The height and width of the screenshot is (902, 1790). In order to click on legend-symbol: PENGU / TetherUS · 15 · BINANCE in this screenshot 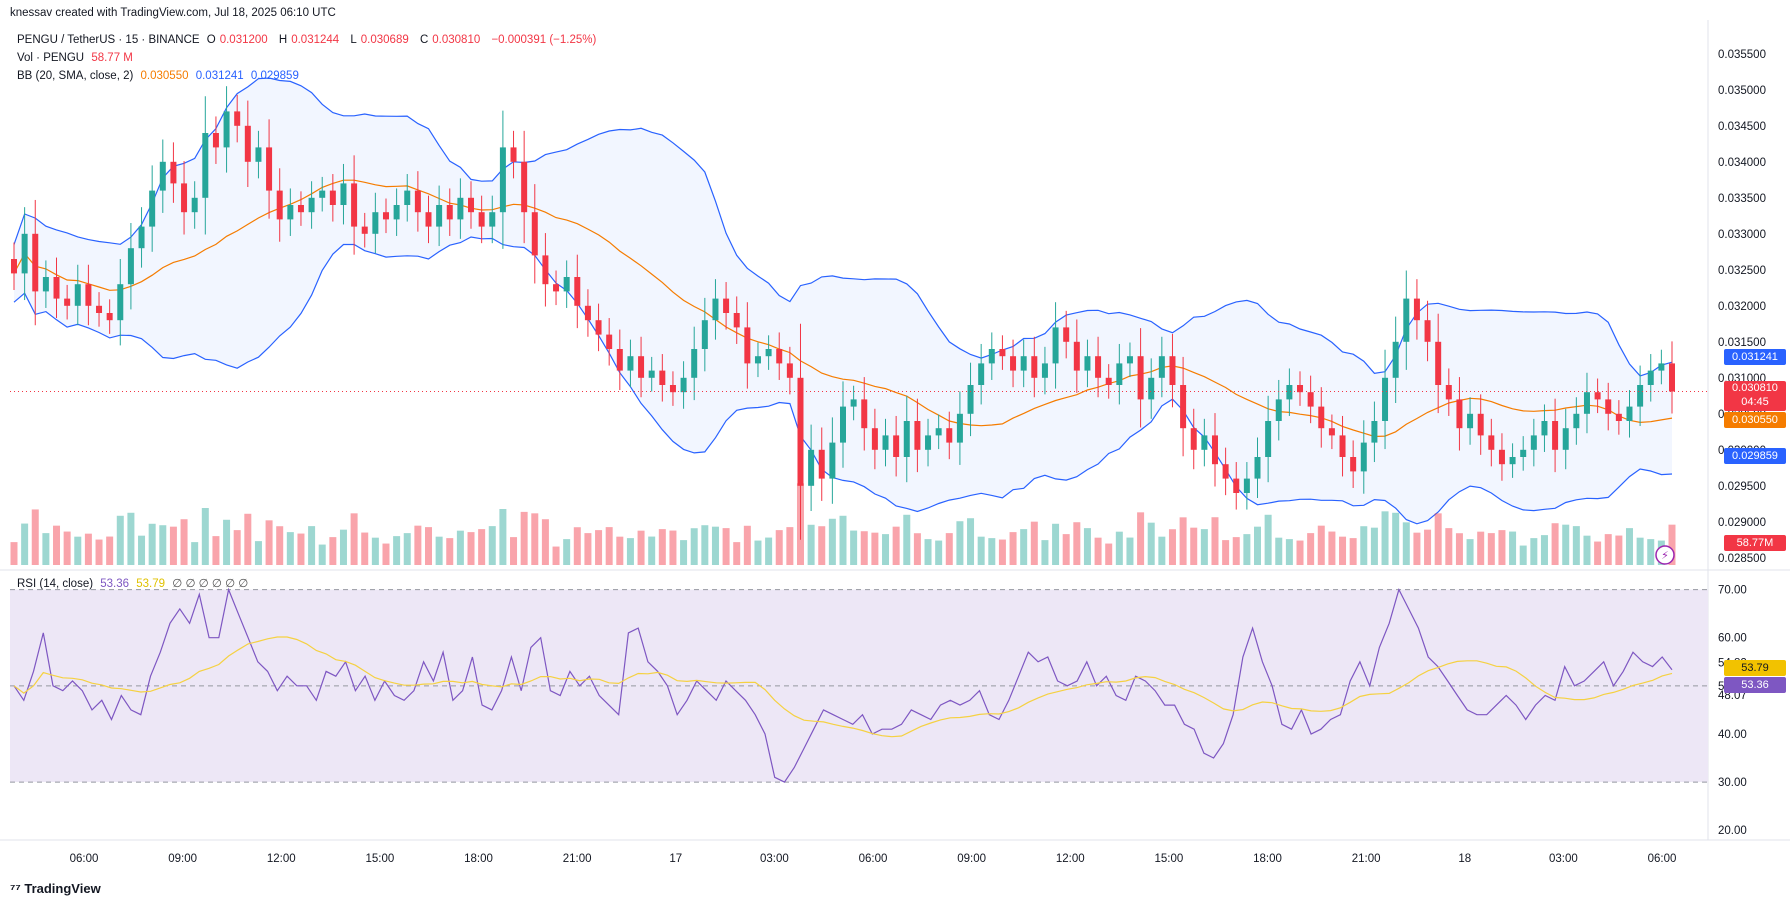, I will do `click(108, 40)`.